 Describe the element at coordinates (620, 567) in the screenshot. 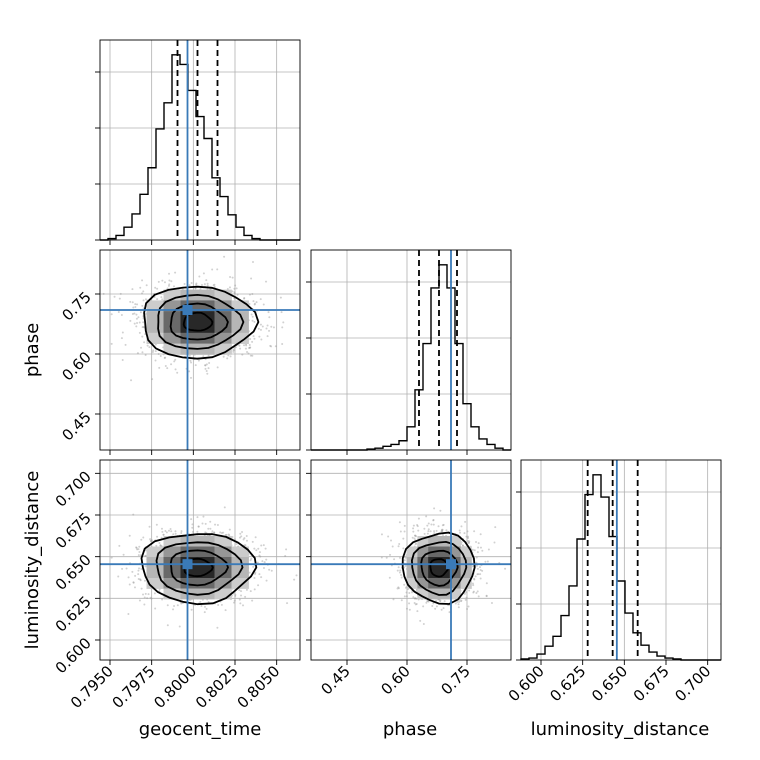

I see `luminosity-distance-hist-step-line` at that location.